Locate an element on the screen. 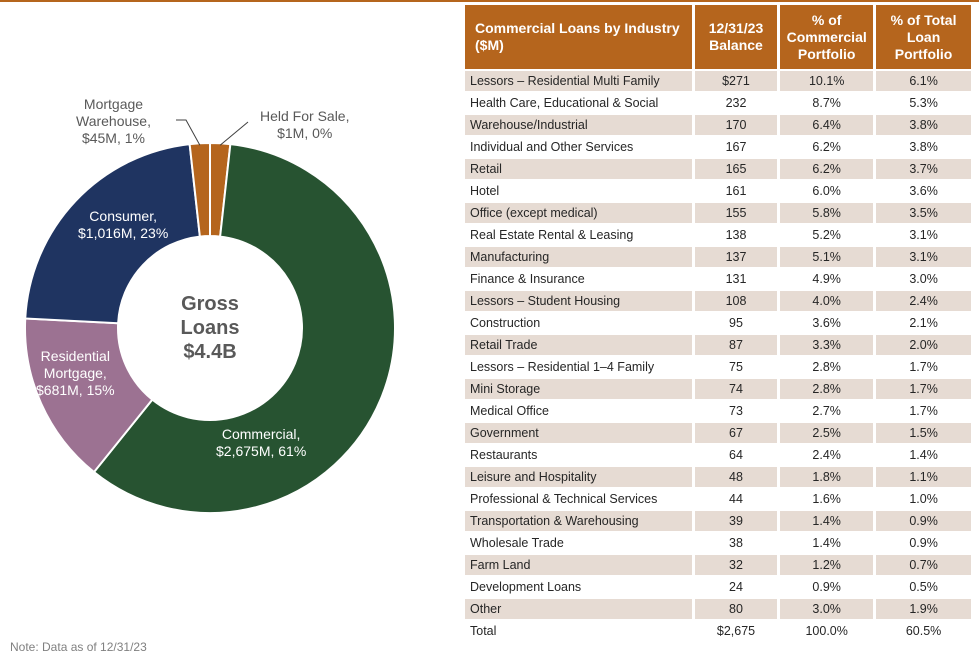 The height and width of the screenshot is (662, 979). value-cell: 8.7% is located at coordinates (827, 103).